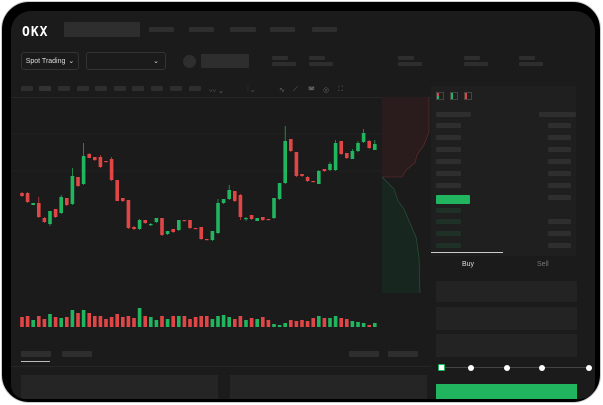 The image size is (603, 405). Describe the element at coordinates (559, 149) in the screenshot. I see `ask-amount` at that location.